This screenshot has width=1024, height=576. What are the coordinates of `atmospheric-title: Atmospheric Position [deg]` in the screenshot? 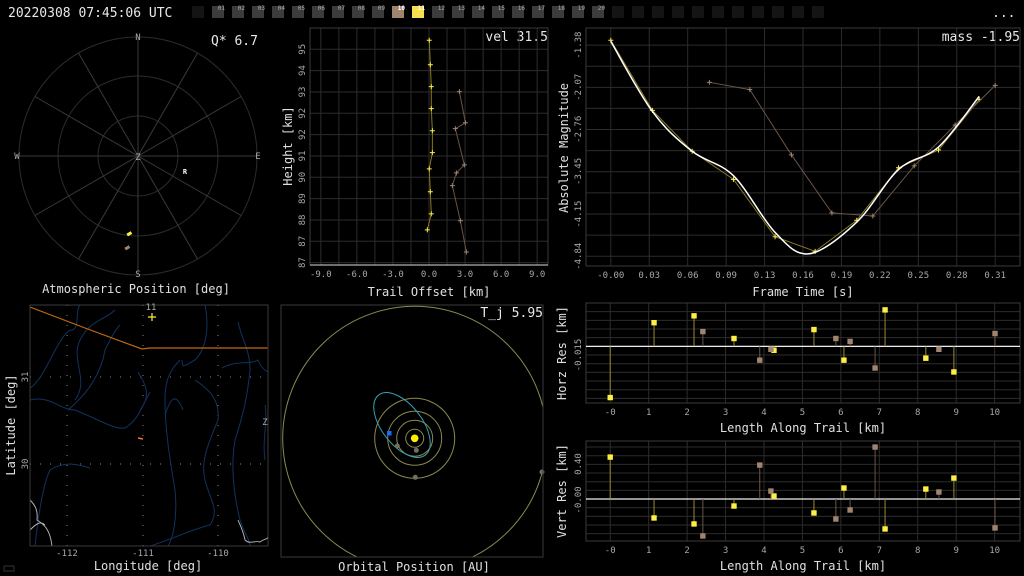 It's located at (136, 289).